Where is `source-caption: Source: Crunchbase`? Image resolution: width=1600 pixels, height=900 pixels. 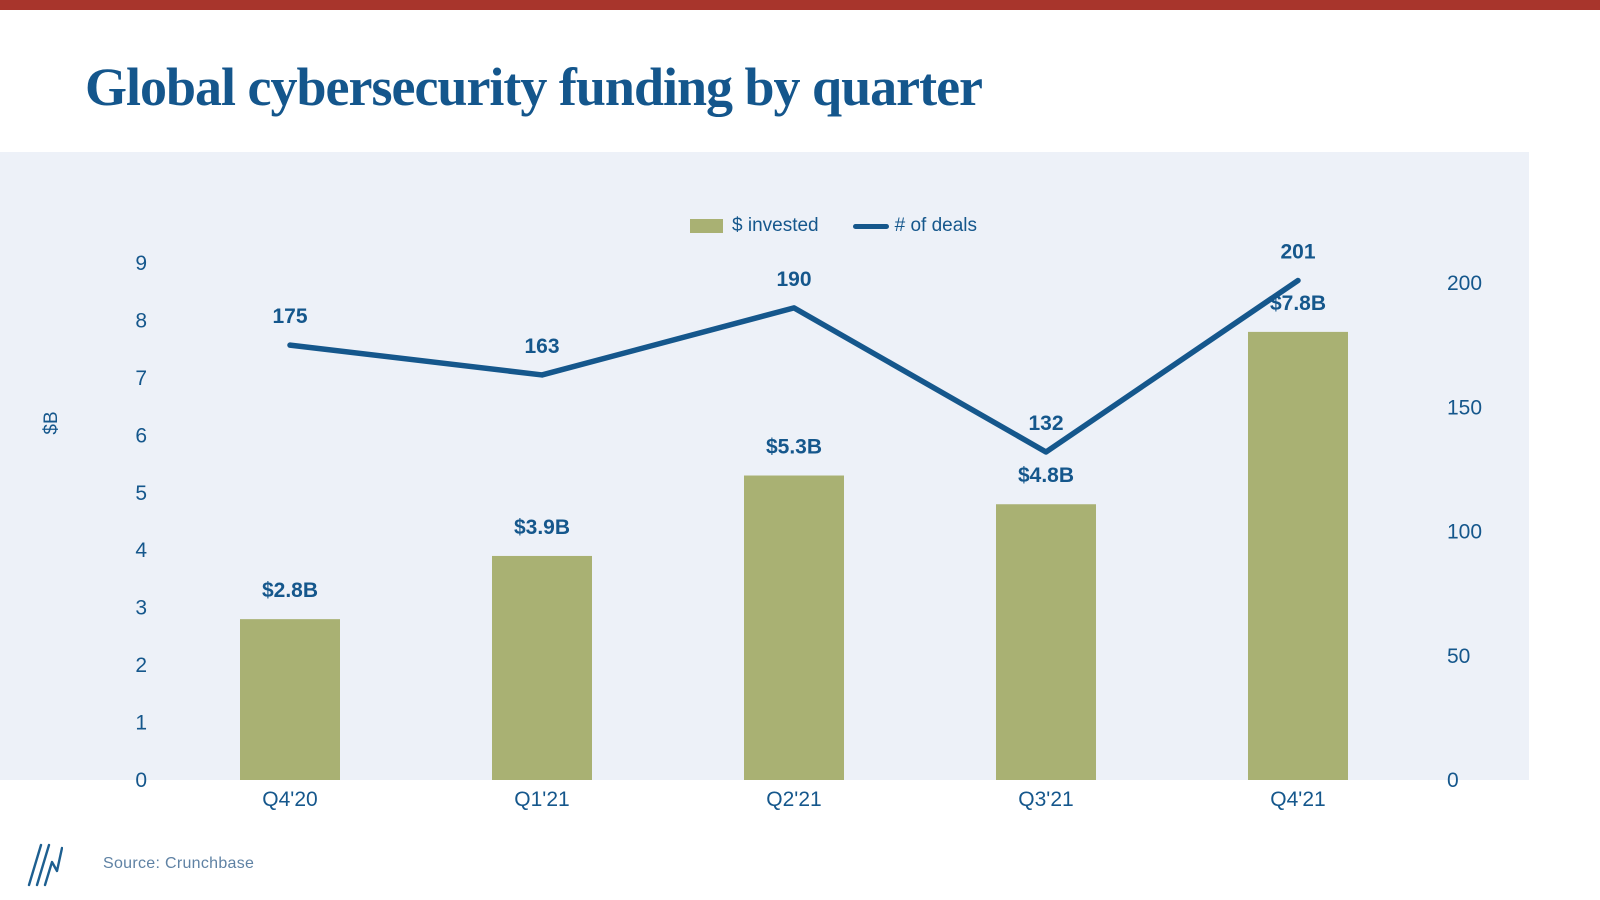 source-caption: Source: Crunchbase is located at coordinates (179, 863).